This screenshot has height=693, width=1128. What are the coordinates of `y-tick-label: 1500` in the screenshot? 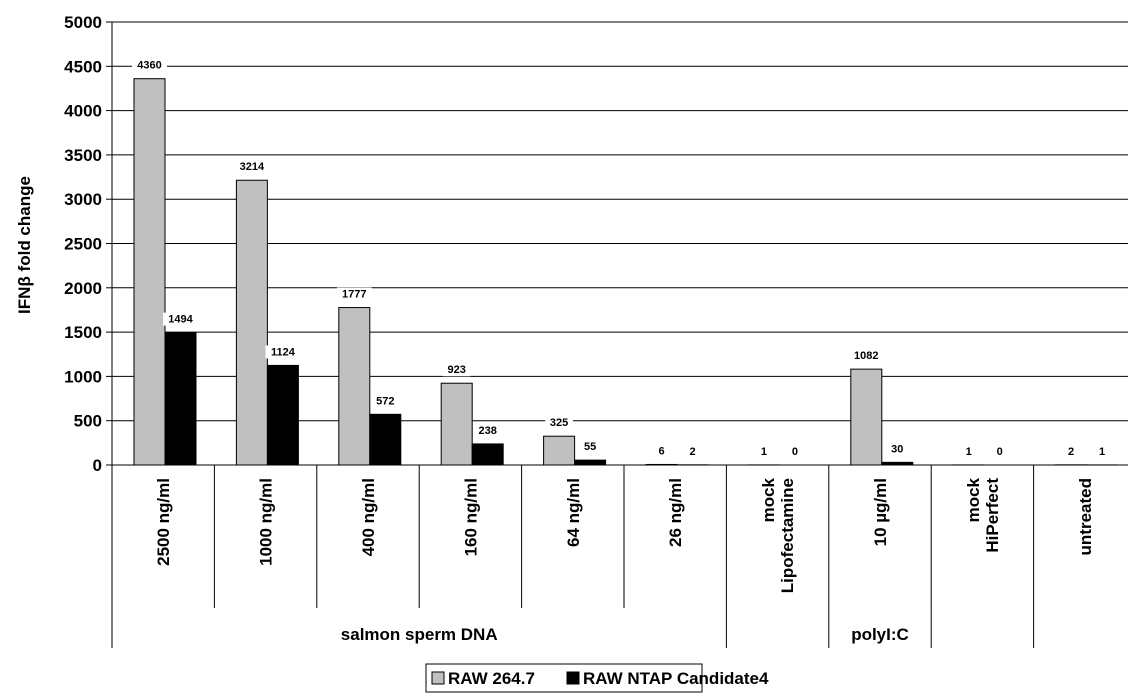 It's located at (83, 332).